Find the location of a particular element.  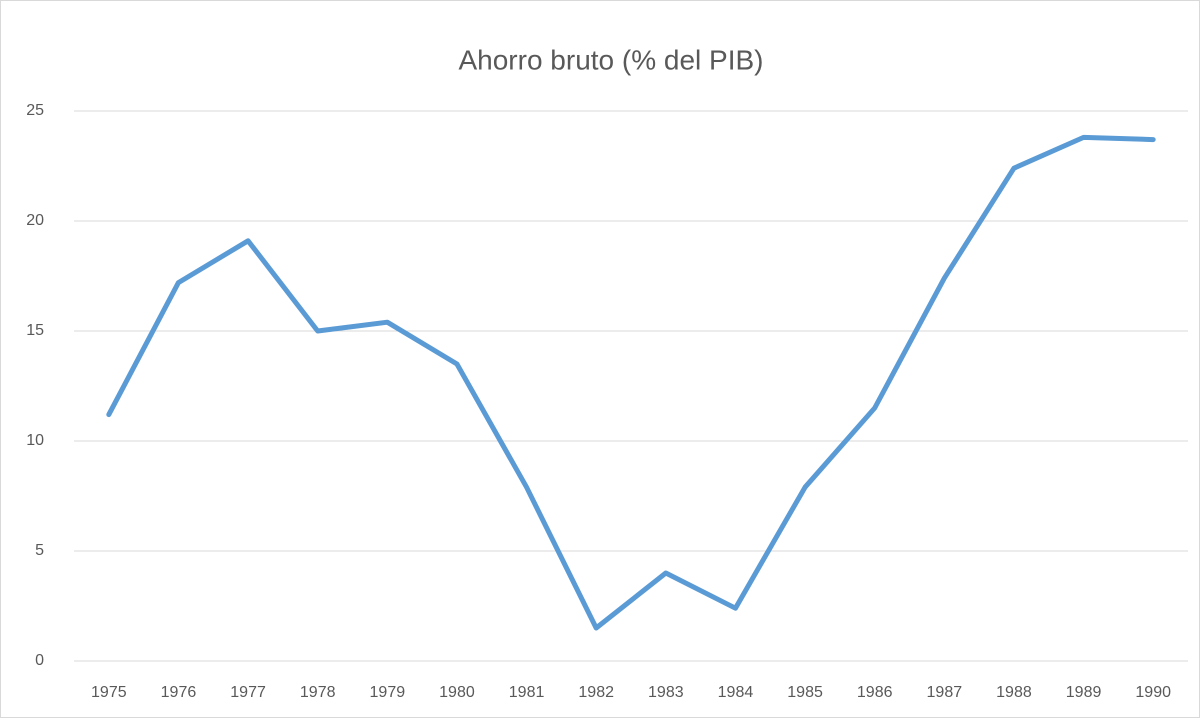

x-tick-label: 1980 is located at coordinates (457, 692).